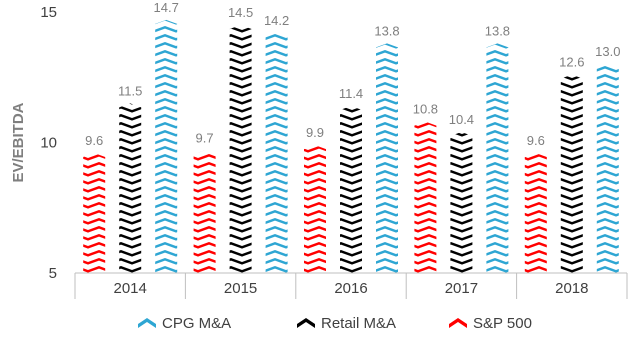 This screenshot has width=633, height=337. Describe the element at coordinates (607, 168) in the screenshot. I see `bar-cpg-manda-2018` at that location.